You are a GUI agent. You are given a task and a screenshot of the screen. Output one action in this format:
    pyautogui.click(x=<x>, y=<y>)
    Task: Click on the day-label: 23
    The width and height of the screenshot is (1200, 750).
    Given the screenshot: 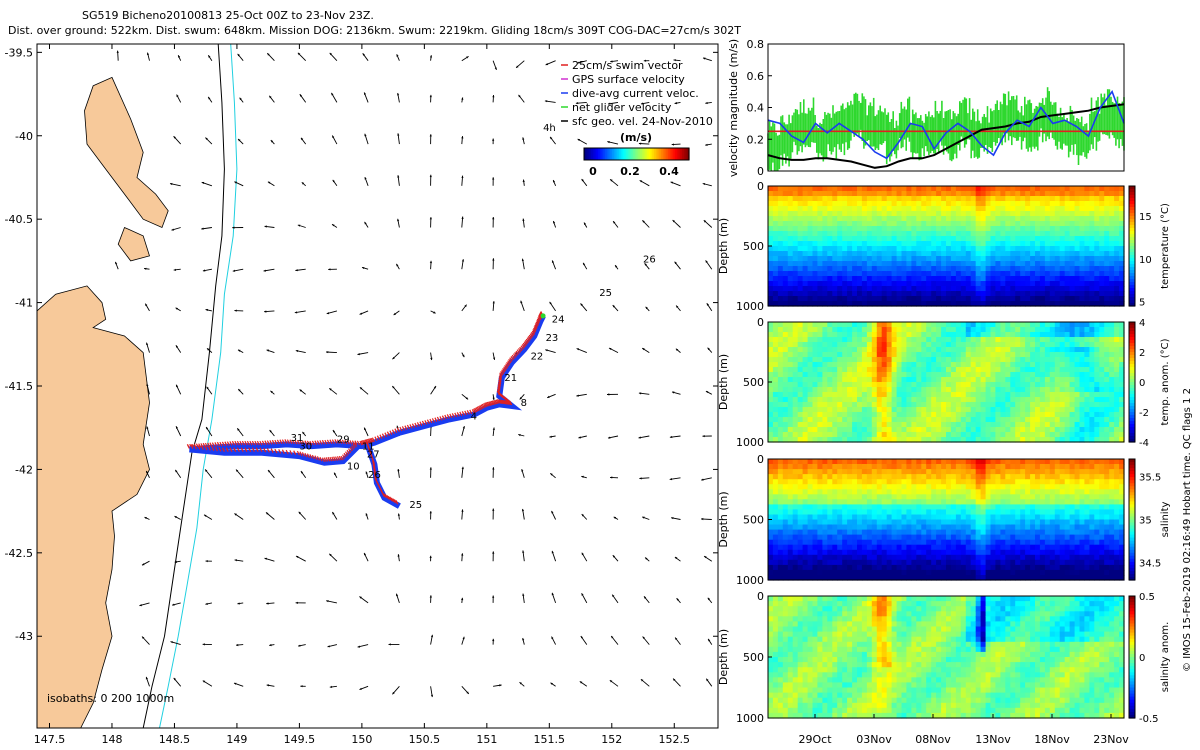 What is the action you would take?
    pyautogui.click(x=552, y=338)
    